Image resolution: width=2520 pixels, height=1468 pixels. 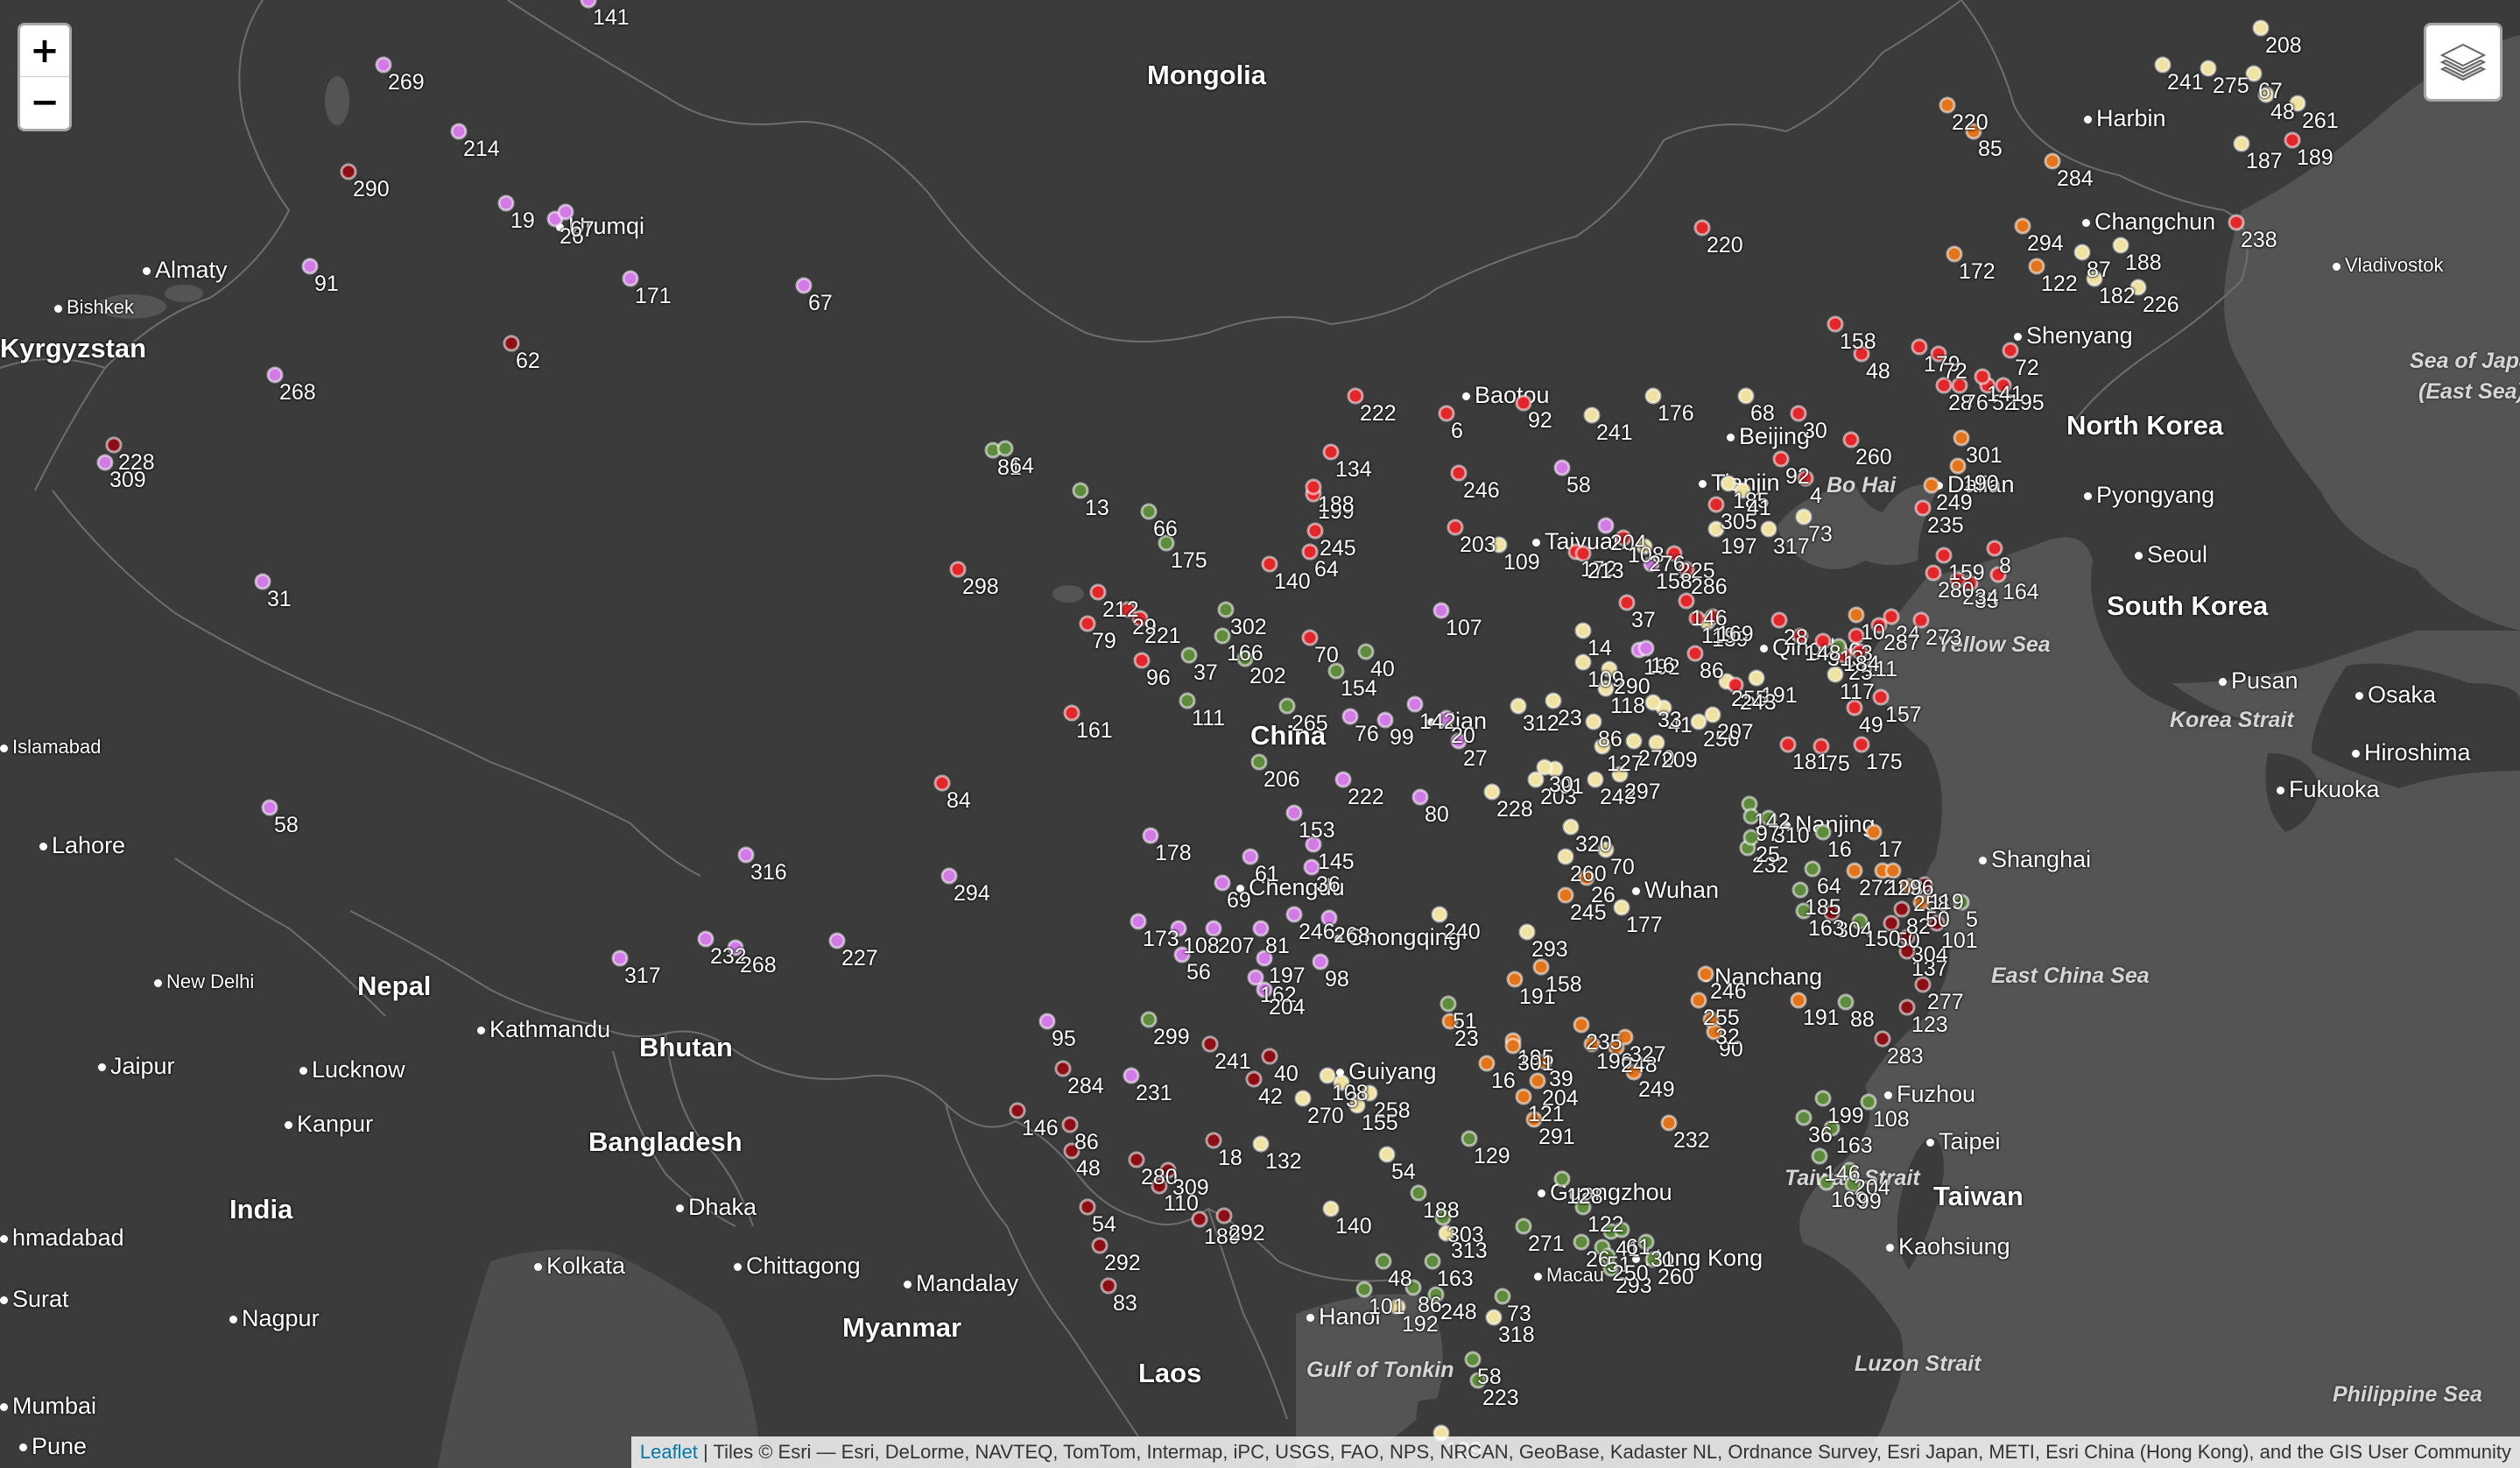 I want to click on leaflet-link: Leaflet, so click(x=668, y=1452).